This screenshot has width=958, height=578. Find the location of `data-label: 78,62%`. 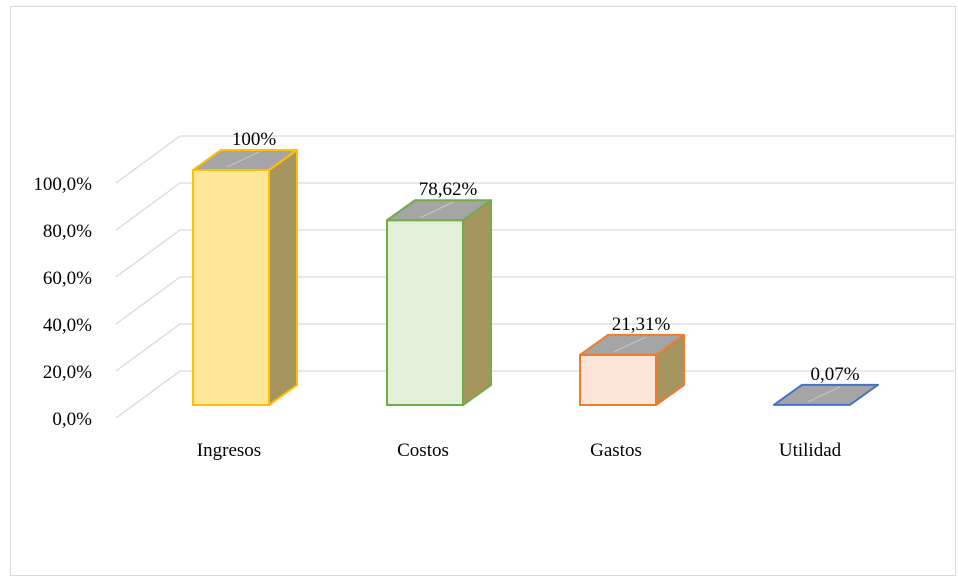

data-label: 78,62% is located at coordinates (448, 189).